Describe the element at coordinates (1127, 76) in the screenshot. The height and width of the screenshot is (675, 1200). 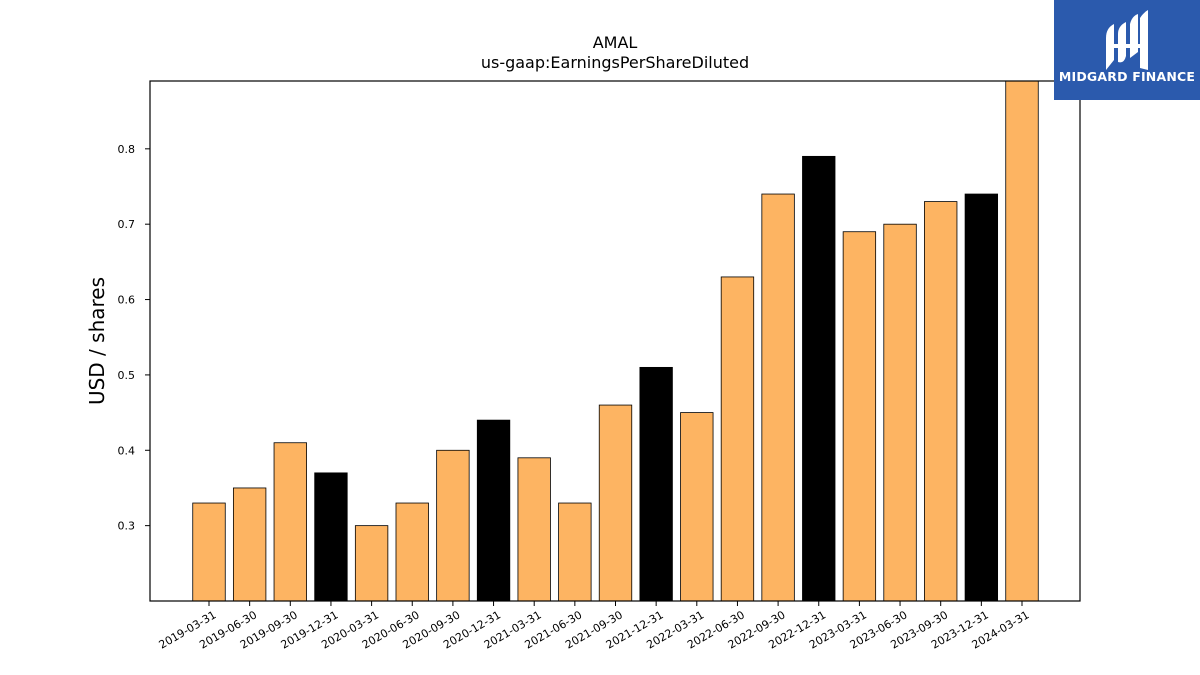
I see `logo-text: MIDGARD FINANCE` at that location.